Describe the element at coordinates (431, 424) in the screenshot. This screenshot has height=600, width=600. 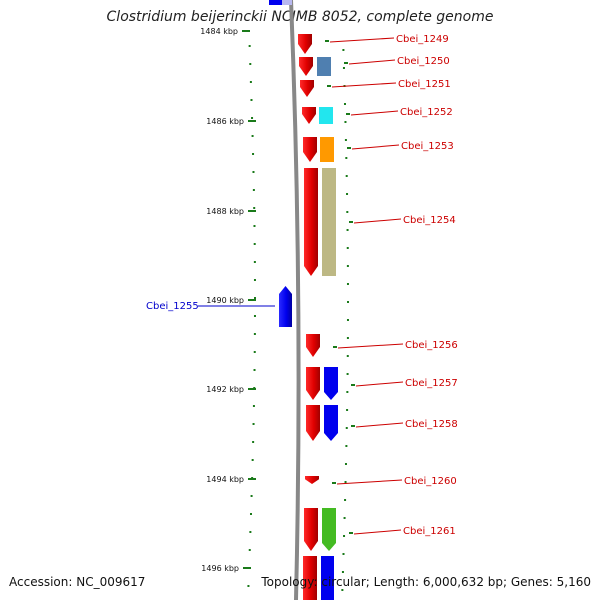
I see `gene-label: Cbei_1258` at that location.